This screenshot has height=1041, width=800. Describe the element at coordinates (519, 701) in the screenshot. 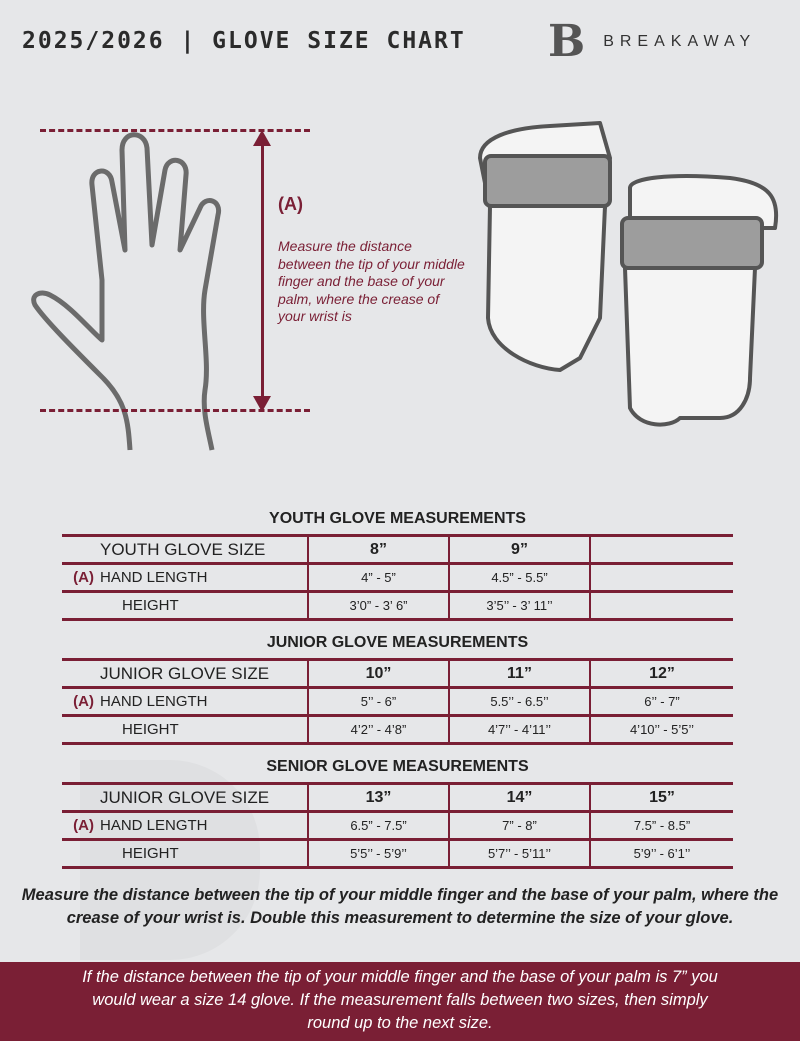

I see `cell: 5.5’’ - 6.5’’` at that location.